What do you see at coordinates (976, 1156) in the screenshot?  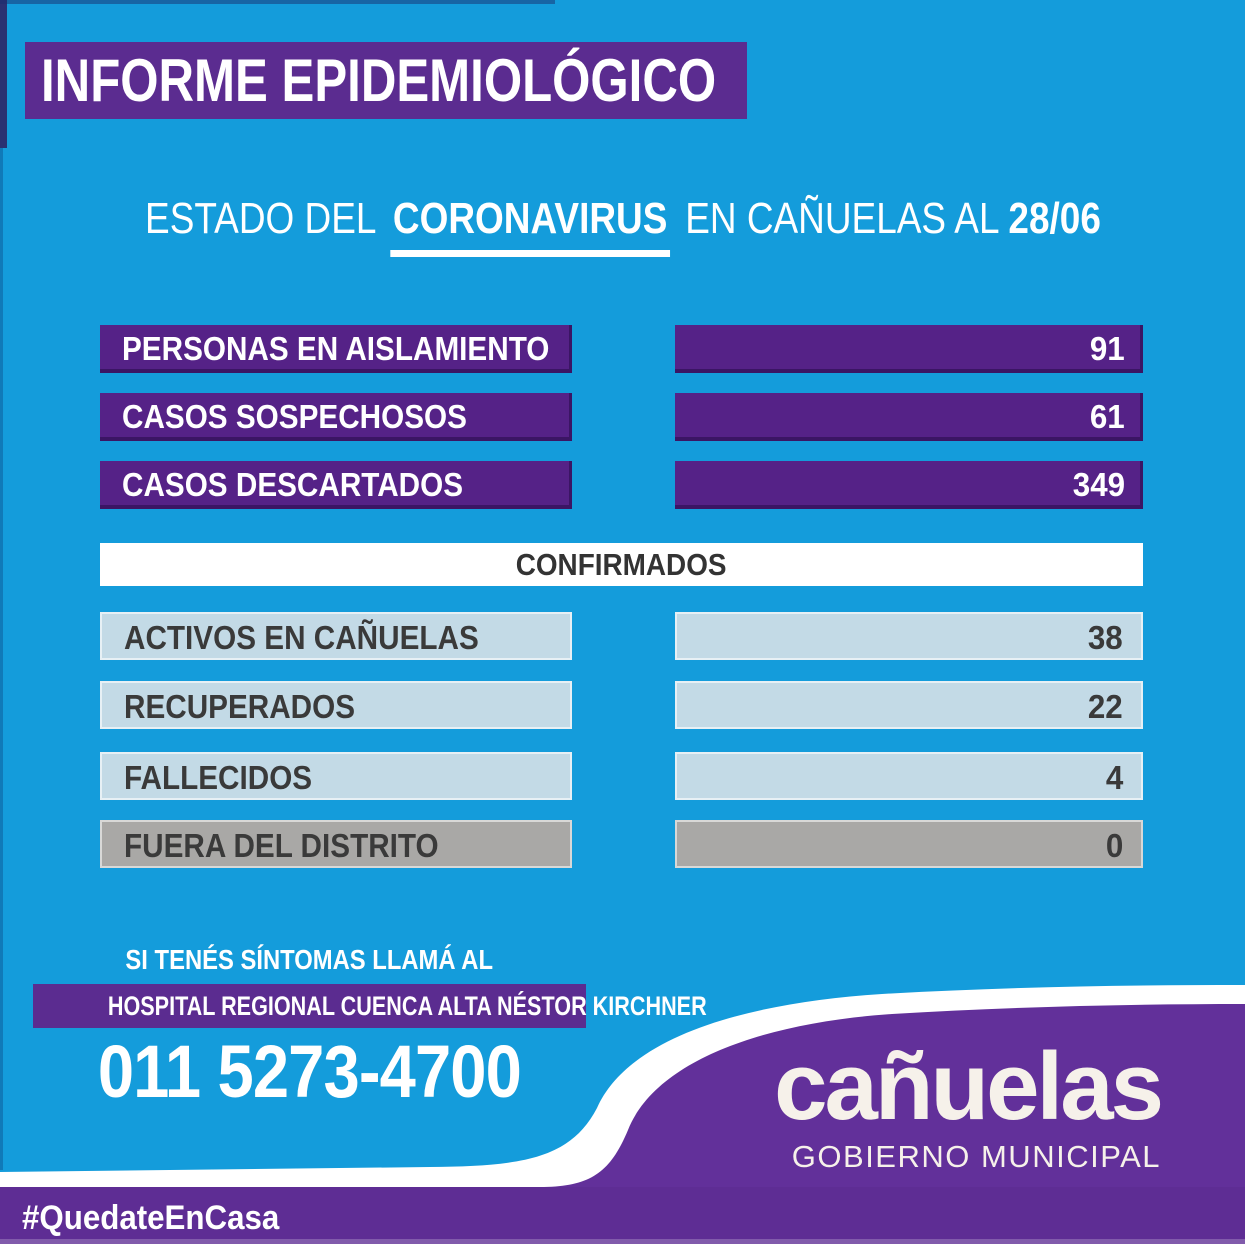 I see `logo-tagline: GOBIERNO MUNICIPAL` at bounding box center [976, 1156].